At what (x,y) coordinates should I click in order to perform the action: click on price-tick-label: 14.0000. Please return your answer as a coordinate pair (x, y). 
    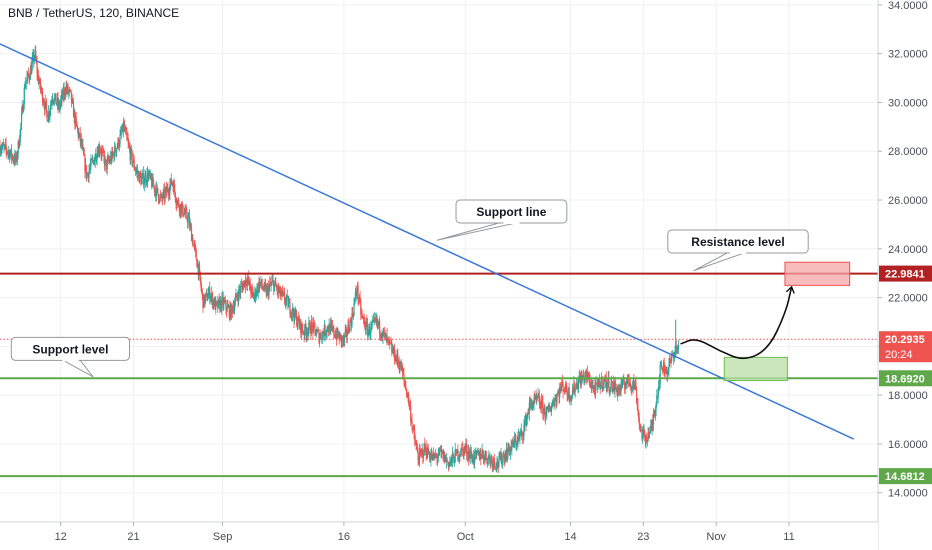
    Looking at the image, I should click on (908, 494).